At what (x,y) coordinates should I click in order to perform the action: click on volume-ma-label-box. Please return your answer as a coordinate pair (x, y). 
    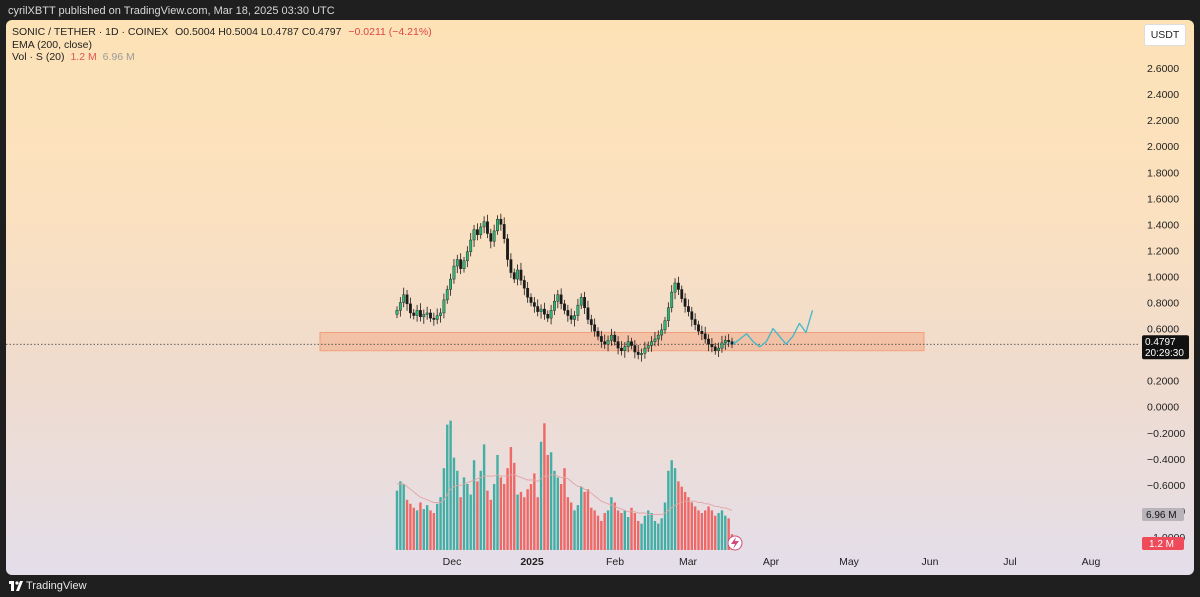
    Looking at the image, I should click on (1163, 514).